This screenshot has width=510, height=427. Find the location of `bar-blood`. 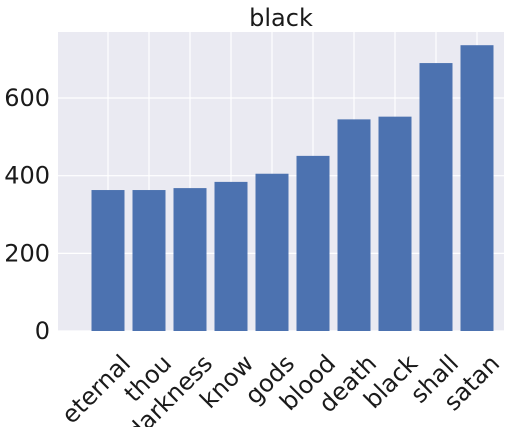

bar-blood is located at coordinates (313, 243).